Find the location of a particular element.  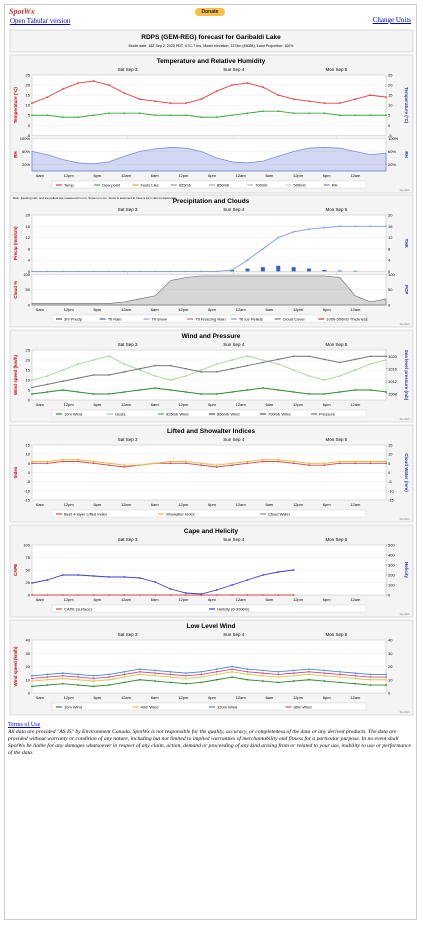

y-axis-label: Temperature (°C) is located at coordinates (15, 105).